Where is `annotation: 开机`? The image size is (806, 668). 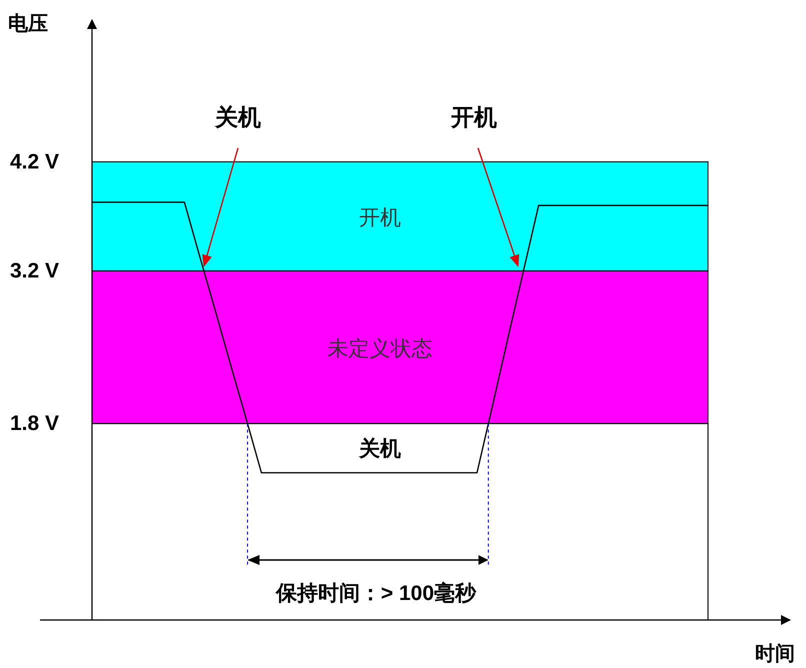
annotation: 开机 is located at coordinates (473, 117).